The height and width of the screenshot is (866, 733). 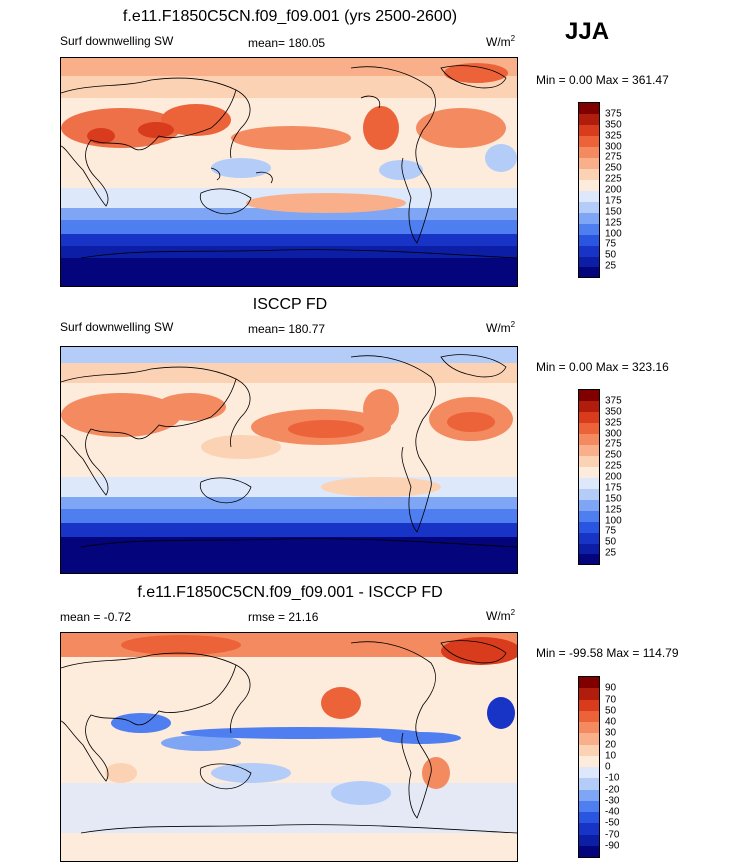 What do you see at coordinates (287, 43) in the screenshot?
I see `panel1-mean-label: mean= 180.05` at bounding box center [287, 43].